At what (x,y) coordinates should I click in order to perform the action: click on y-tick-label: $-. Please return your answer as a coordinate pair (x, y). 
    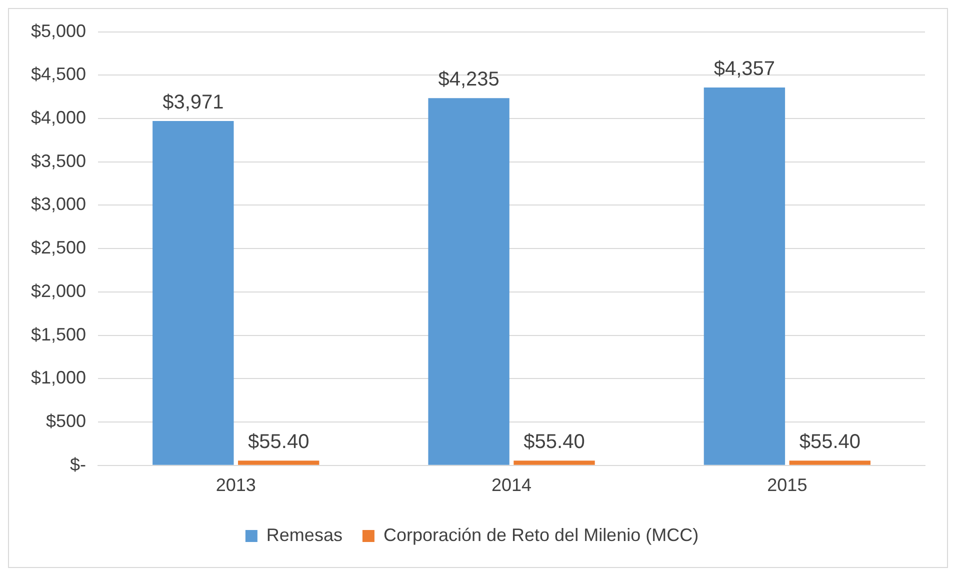
    Looking at the image, I should click on (78, 464).